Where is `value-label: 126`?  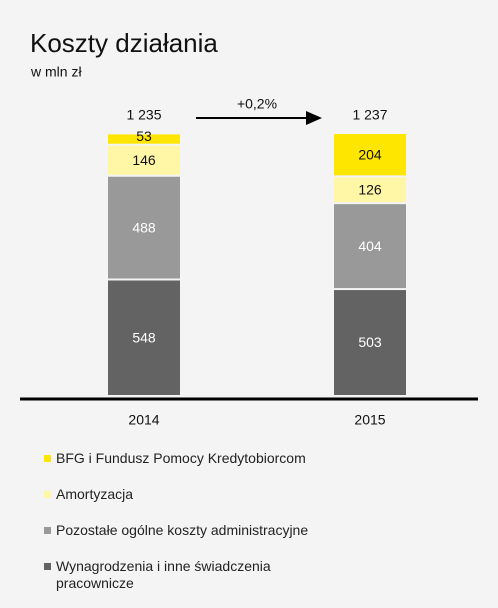 value-label: 126 is located at coordinates (370, 189).